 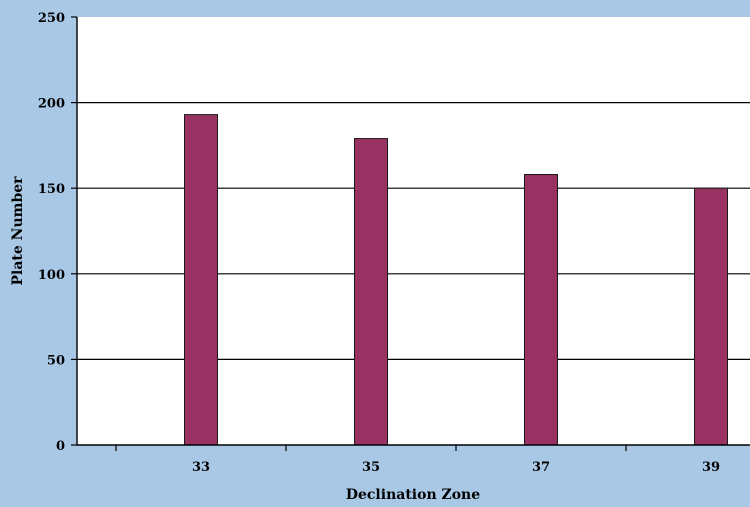 What do you see at coordinates (51, 18) in the screenshot?
I see `y-tick-label-250: 250` at bounding box center [51, 18].